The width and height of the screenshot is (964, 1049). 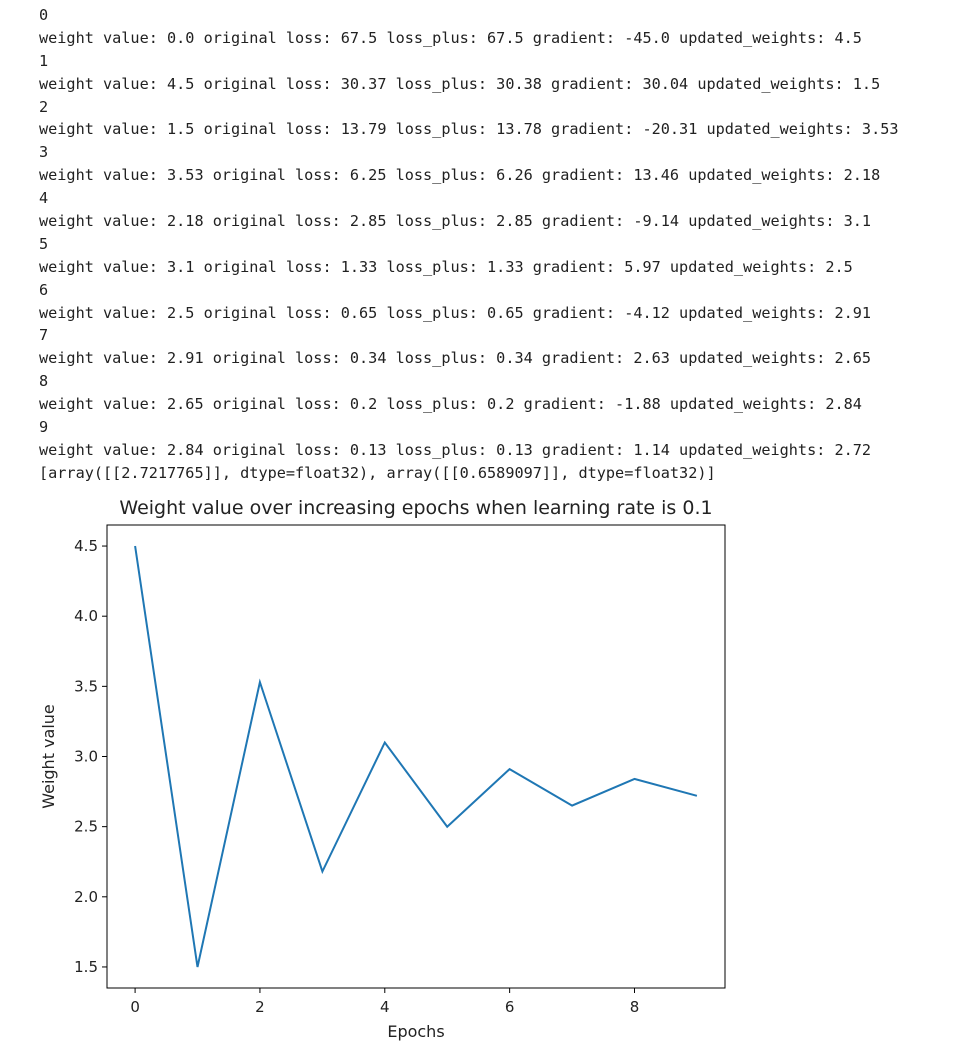 What do you see at coordinates (86, 897) in the screenshot?
I see `y-tick-label: 2.0` at bounding box center [86, 897].